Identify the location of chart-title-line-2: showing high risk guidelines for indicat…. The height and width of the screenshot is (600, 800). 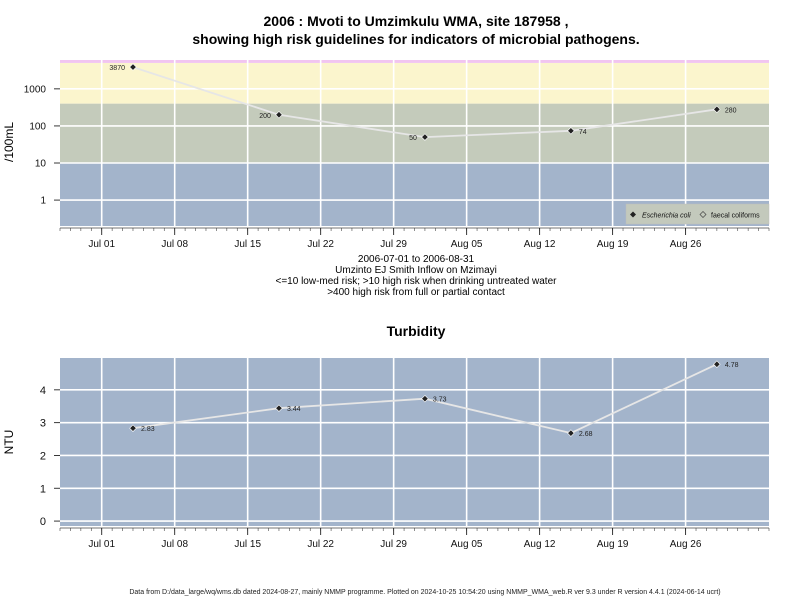
(416, 39).